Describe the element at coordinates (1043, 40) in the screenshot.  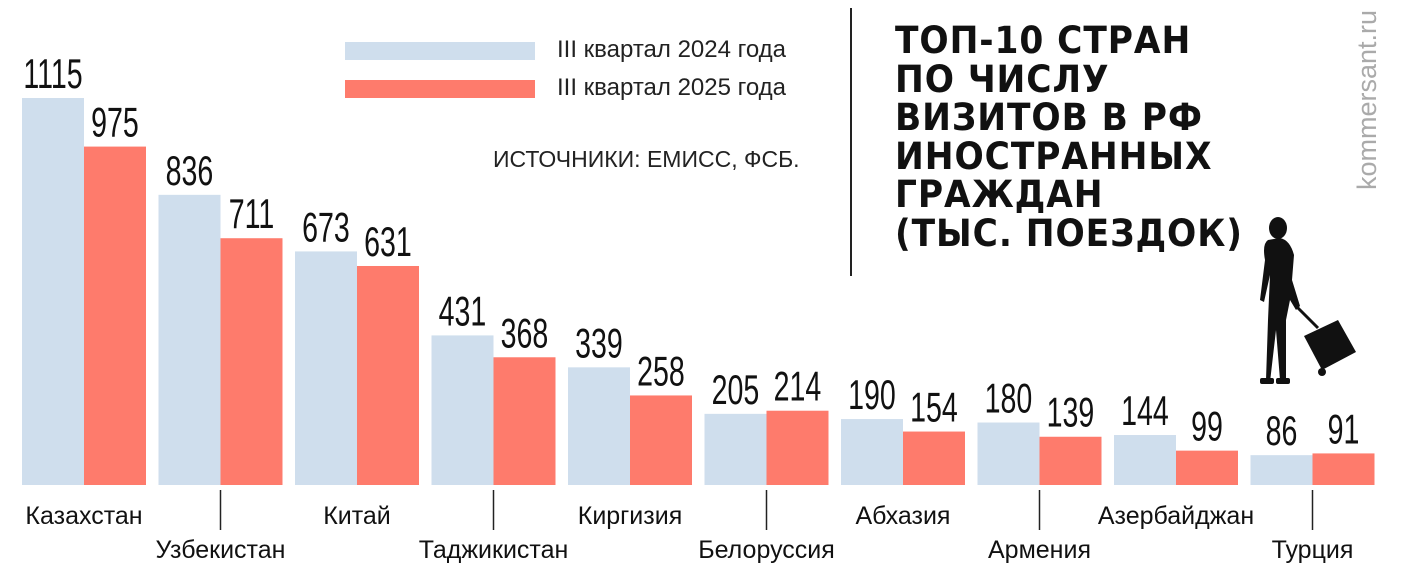
I see `title-line: ТОП-10 СТРАН` at that location.